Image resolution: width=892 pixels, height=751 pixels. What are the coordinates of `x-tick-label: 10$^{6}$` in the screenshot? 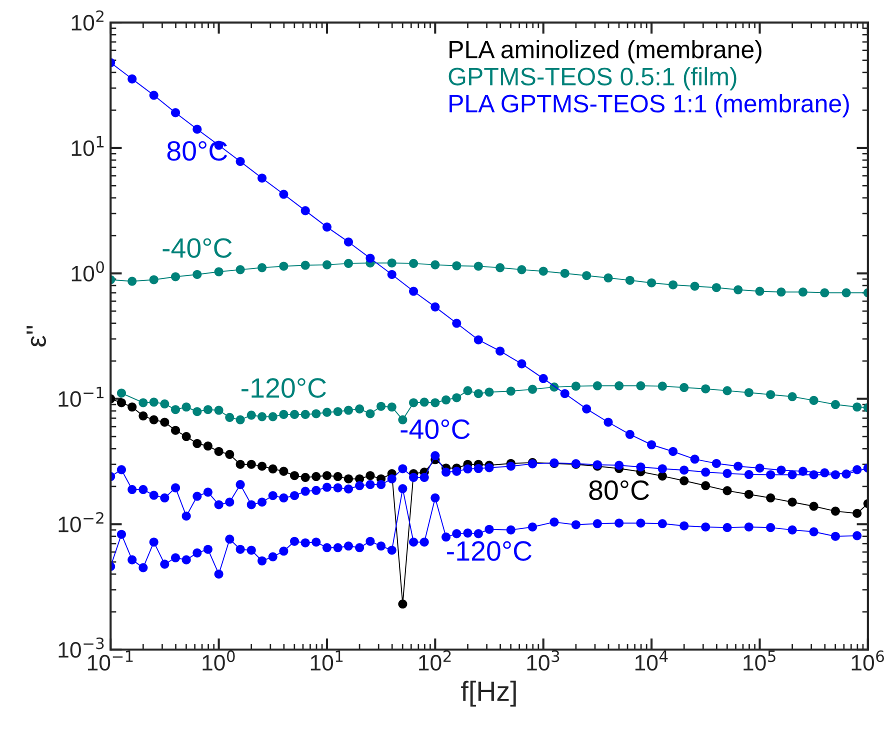 It's located at (868, 660).